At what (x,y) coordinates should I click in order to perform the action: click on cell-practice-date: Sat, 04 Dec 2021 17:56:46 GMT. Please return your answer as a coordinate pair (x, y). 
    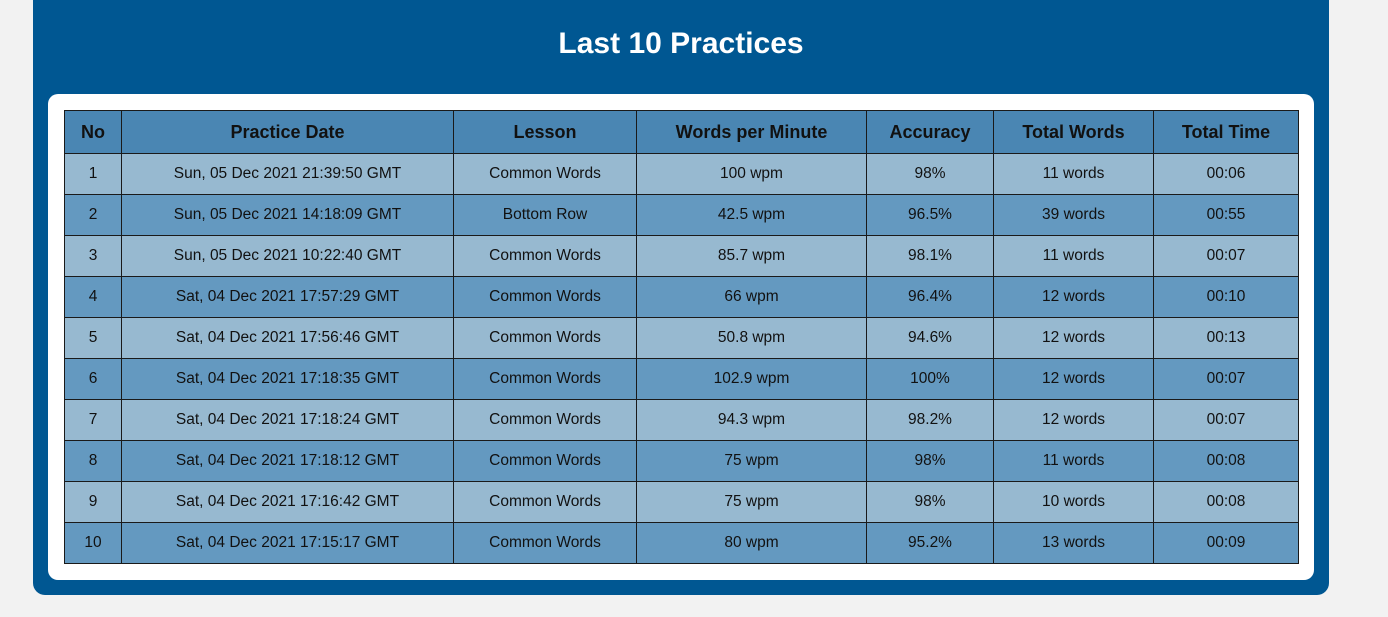
    Looking at the image, I should click on (287, 338).